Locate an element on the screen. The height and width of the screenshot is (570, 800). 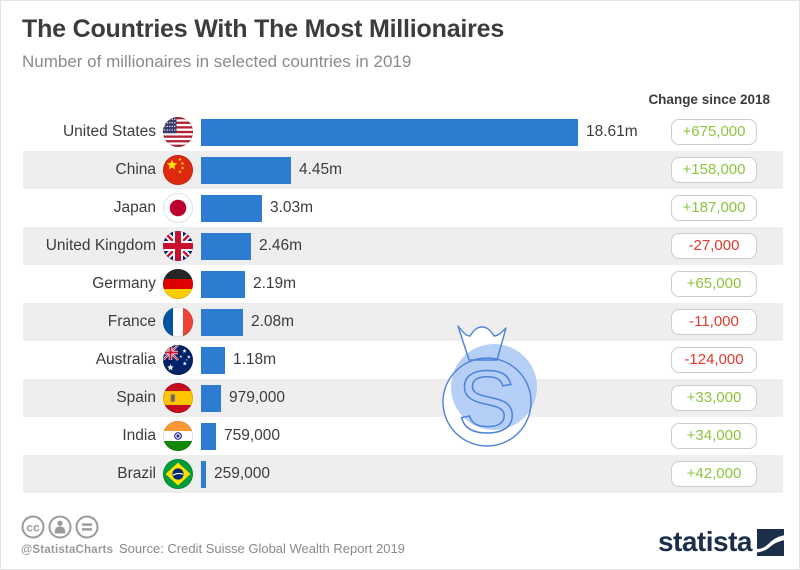
change-badge: -27,000 is located at coordinates (714, 246).